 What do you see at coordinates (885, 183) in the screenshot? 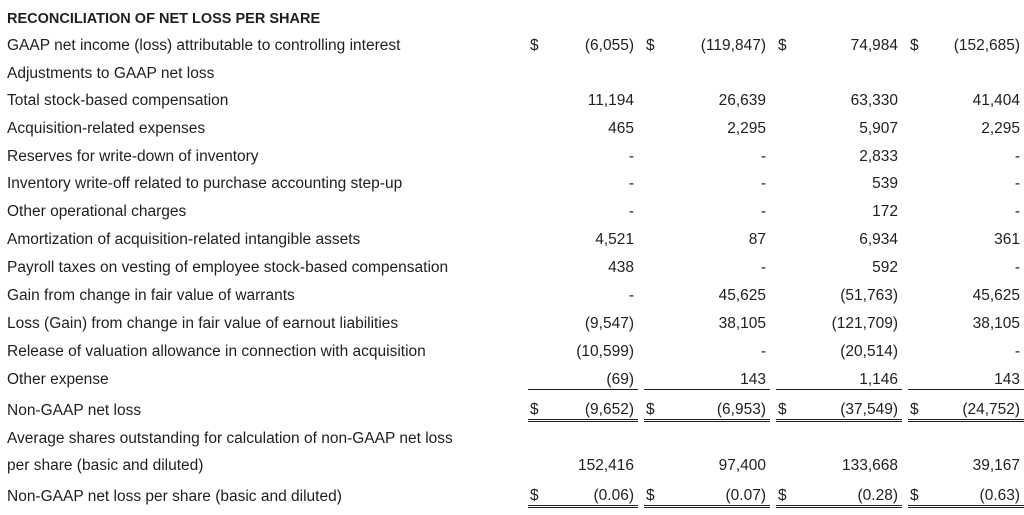
I see `value-cell: 539` at bounding box center [885, 183].